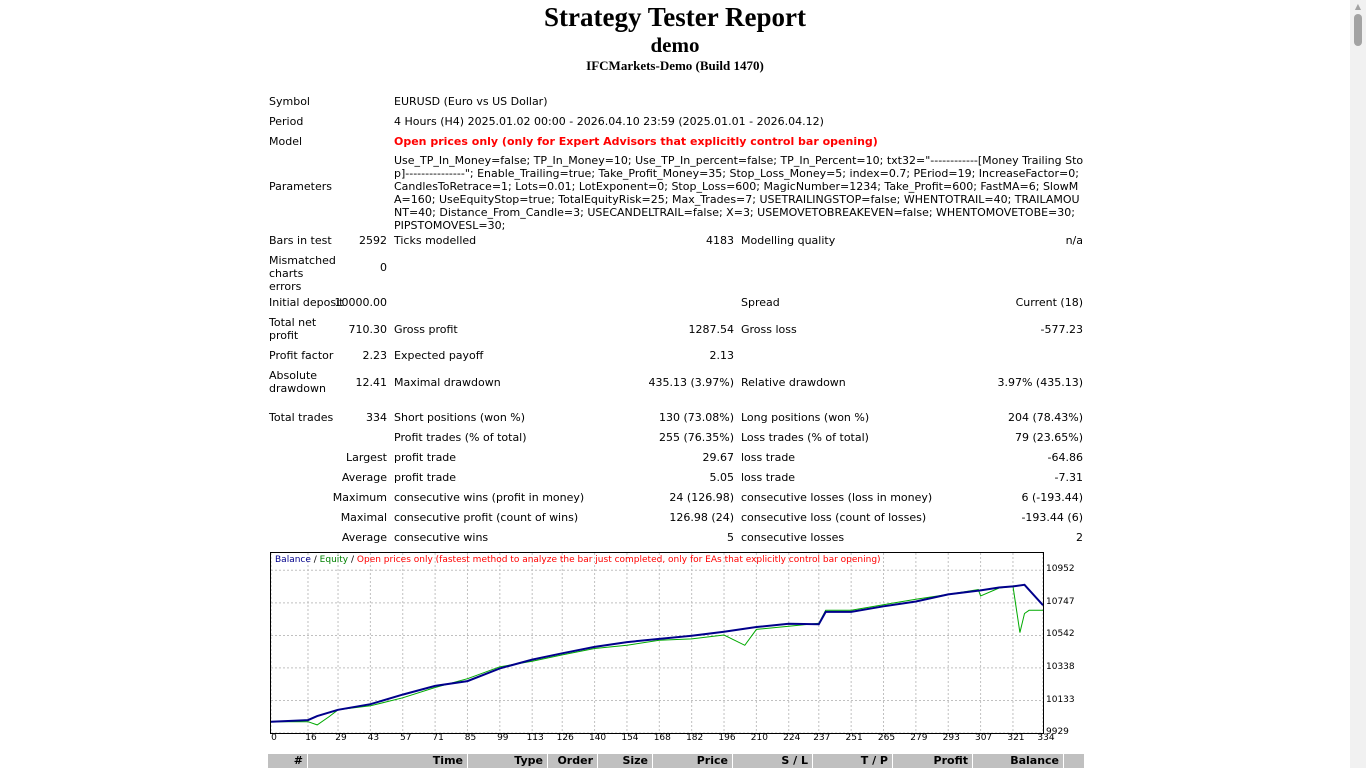 This screenshot has height=768, width=1366. Describe the element at coordinates (1074, 240) in the screenshot. I see `quality-value: n/a` at that location.